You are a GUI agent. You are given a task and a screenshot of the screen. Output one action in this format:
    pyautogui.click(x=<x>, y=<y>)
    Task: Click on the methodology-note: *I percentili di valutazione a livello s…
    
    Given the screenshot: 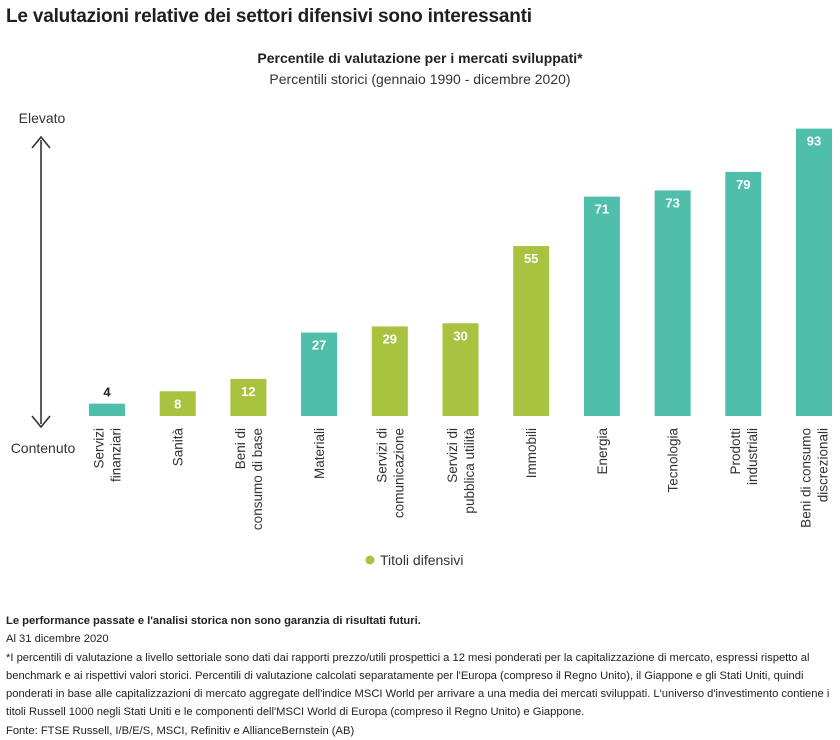 What is the action you would take?
    pyautogui.click(x=418, y=685)
    